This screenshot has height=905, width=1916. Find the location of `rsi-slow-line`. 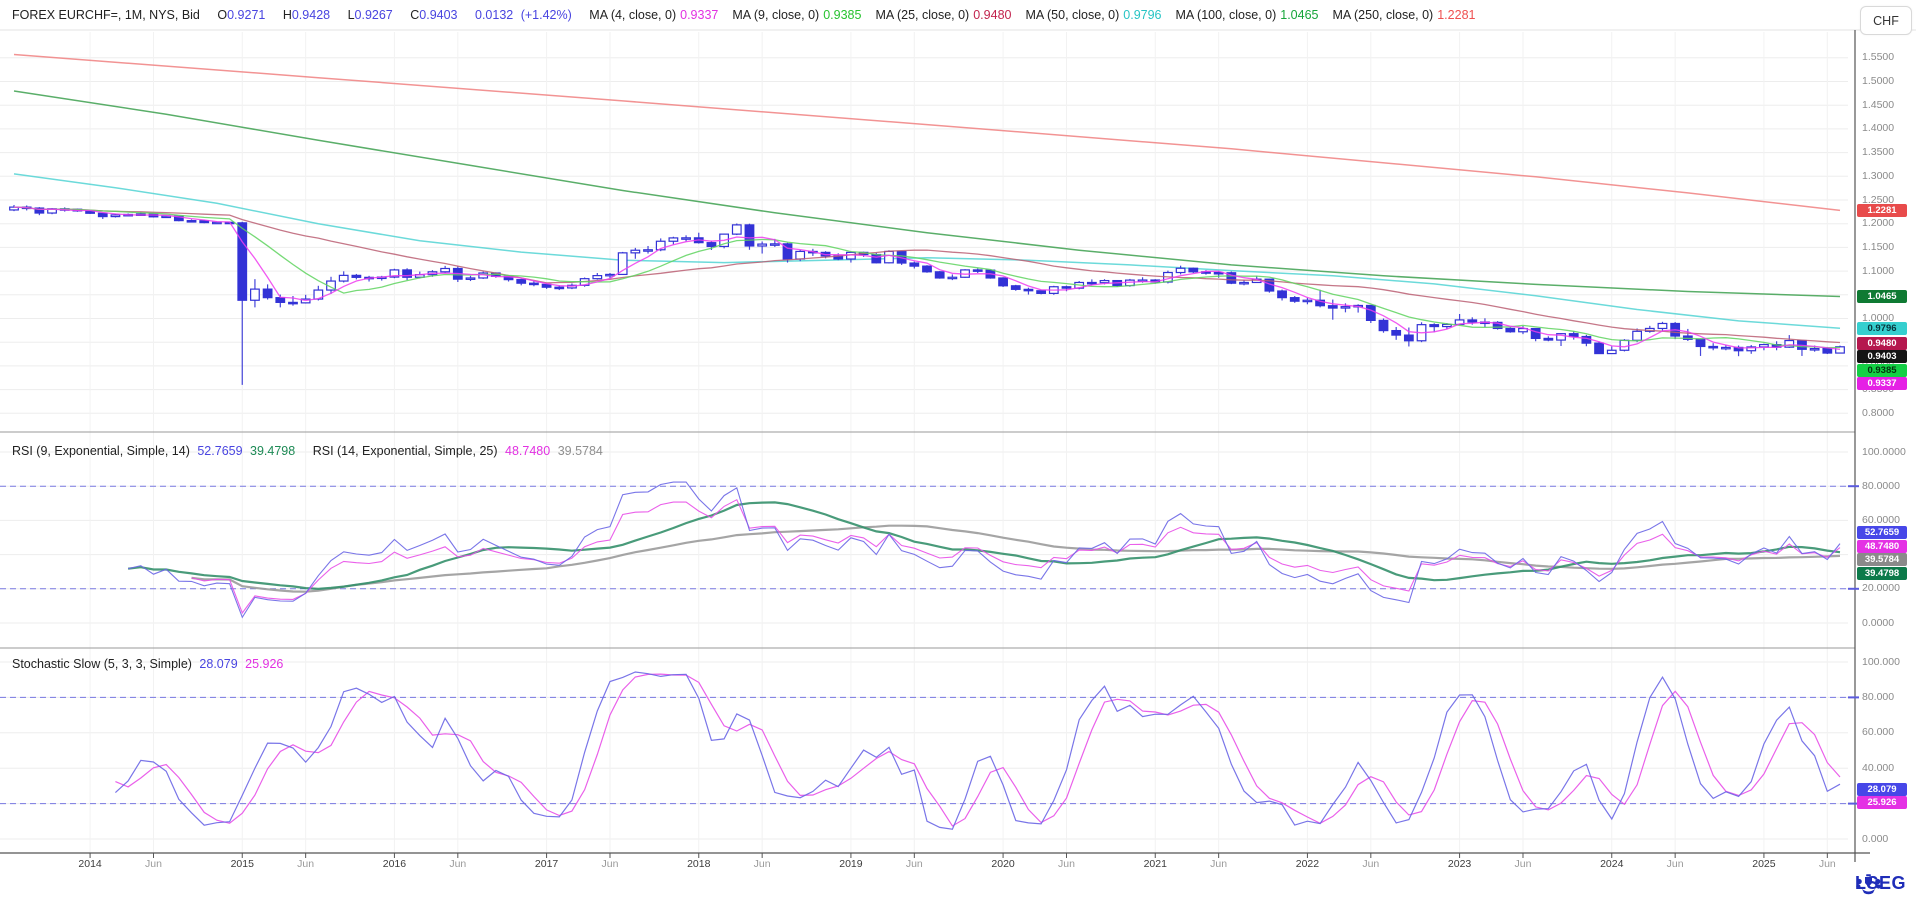

rsi-slow-line is located at coordinates (1016, 556).